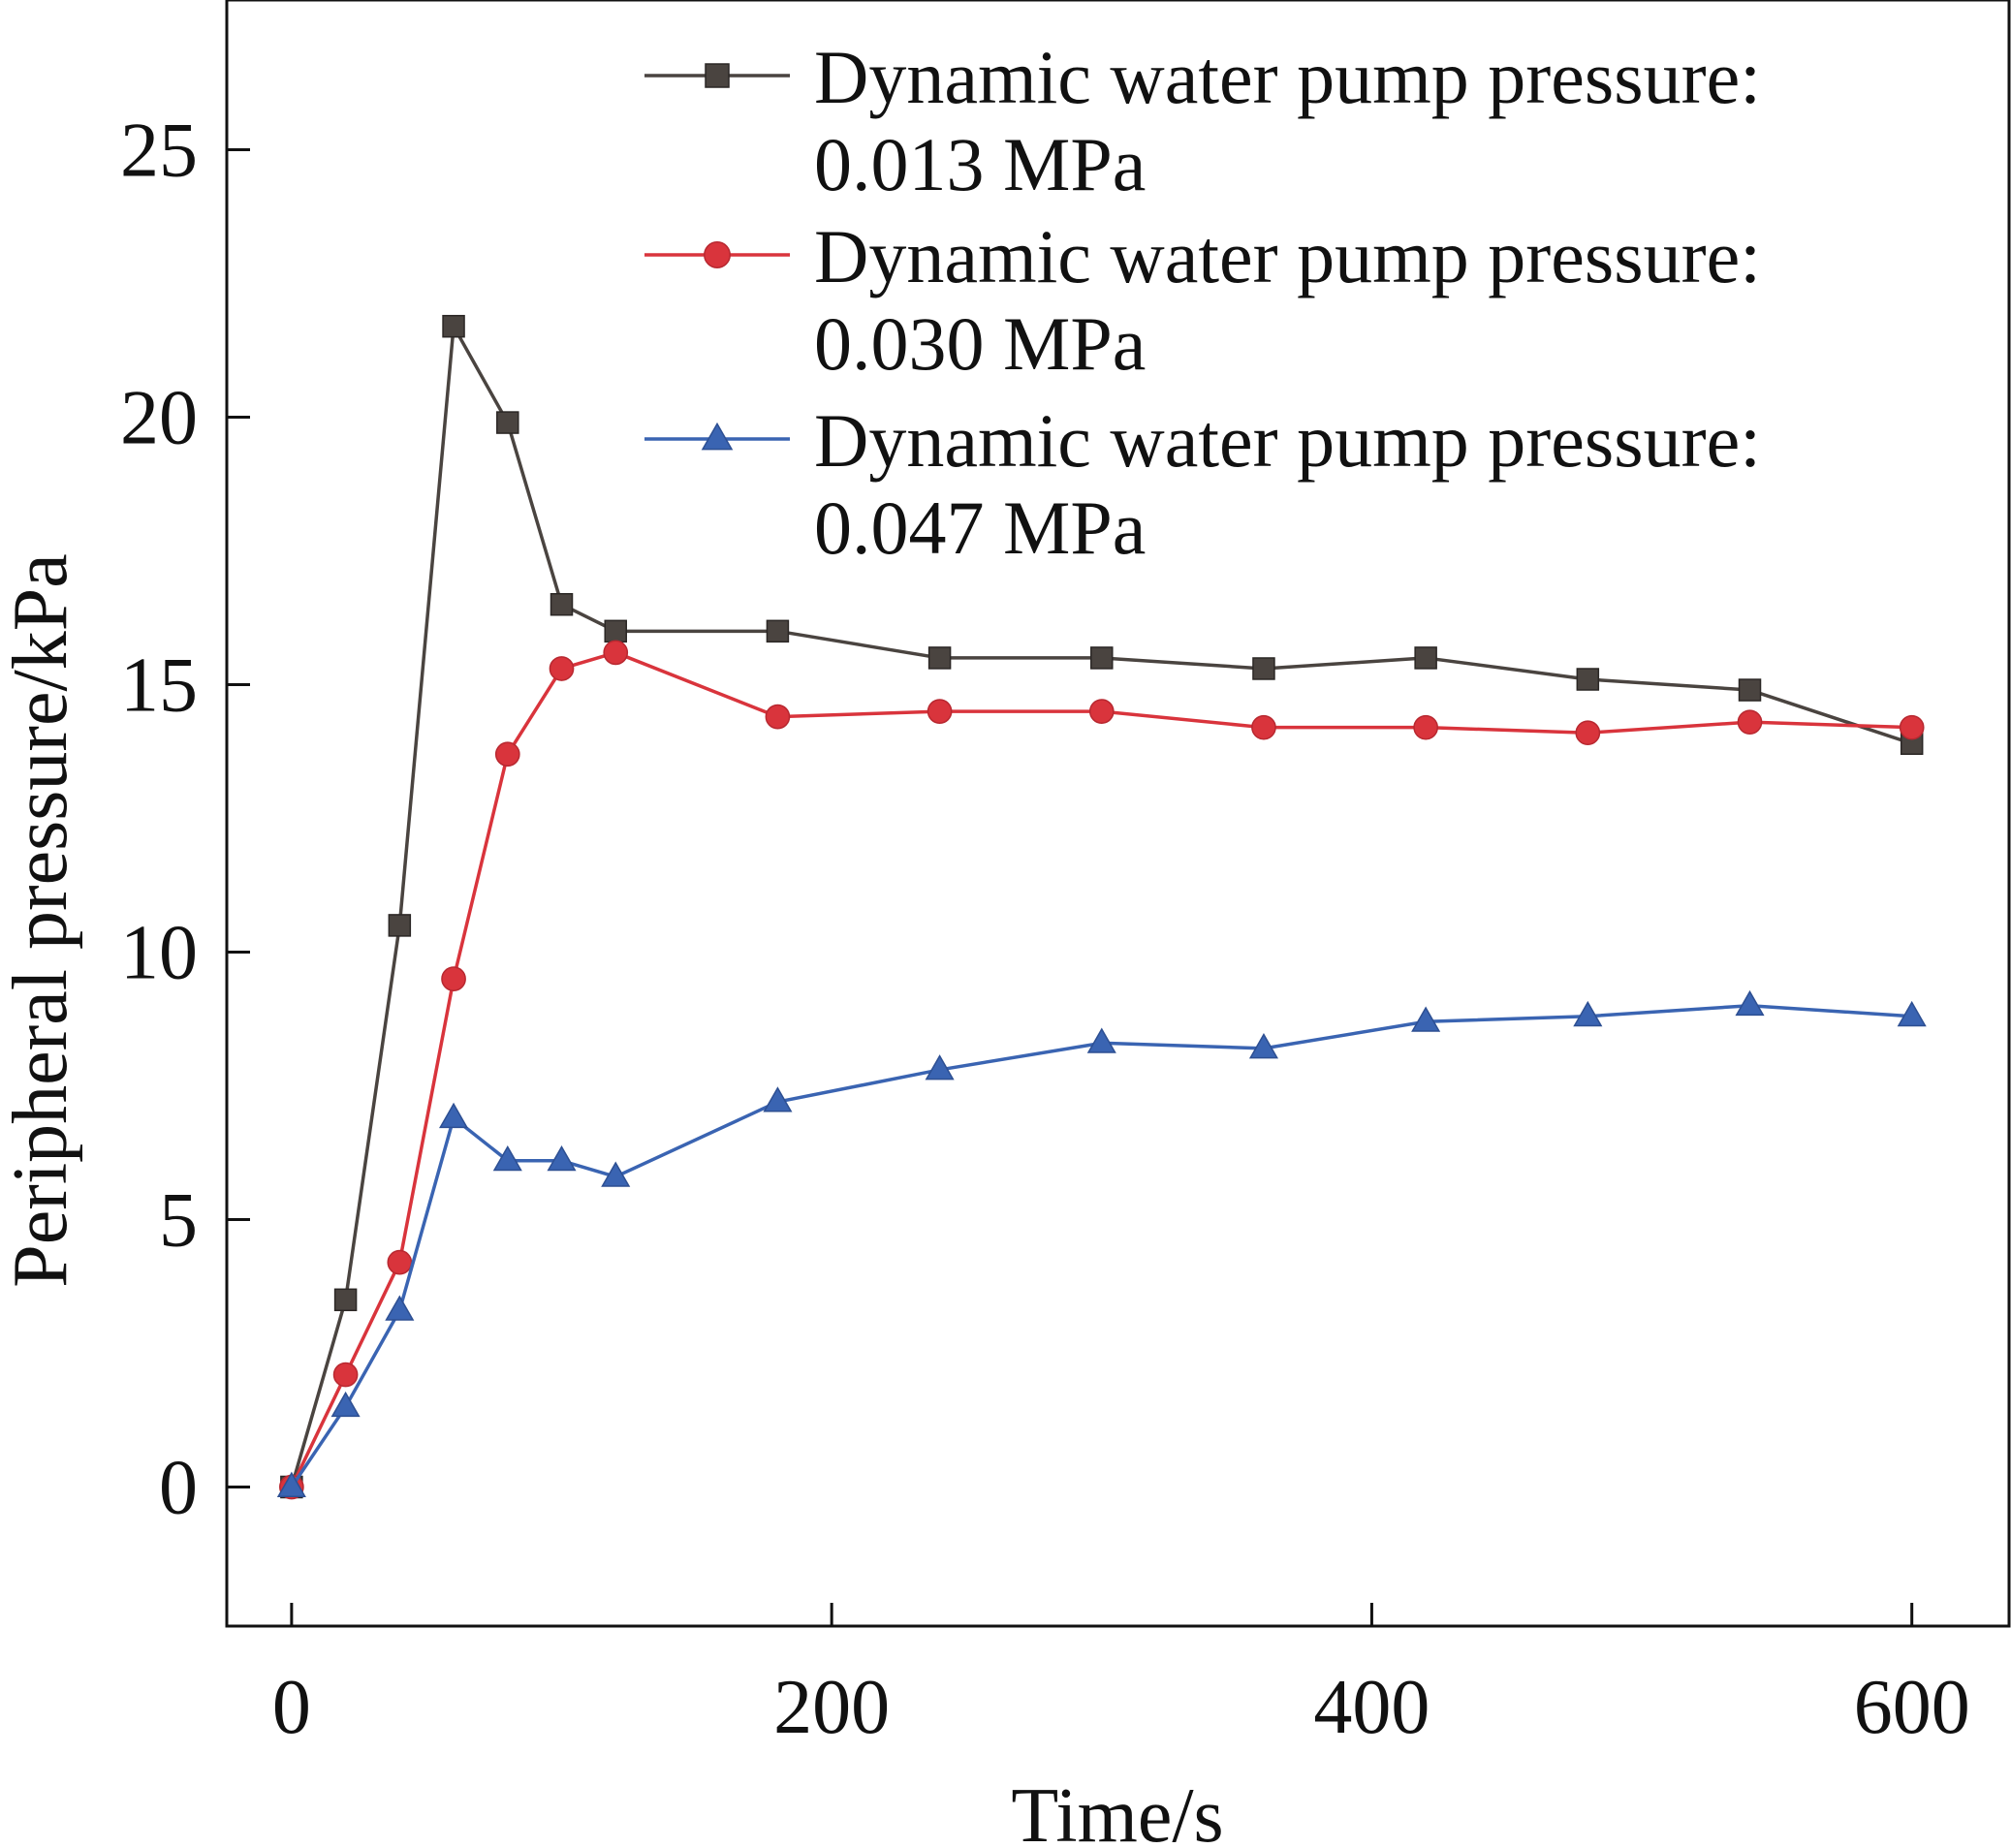  What do you see at coordinates (1117, 1810) in the screenshot?
I see `x-axis-title: Time/s` at bounding box center [1117, 1810].